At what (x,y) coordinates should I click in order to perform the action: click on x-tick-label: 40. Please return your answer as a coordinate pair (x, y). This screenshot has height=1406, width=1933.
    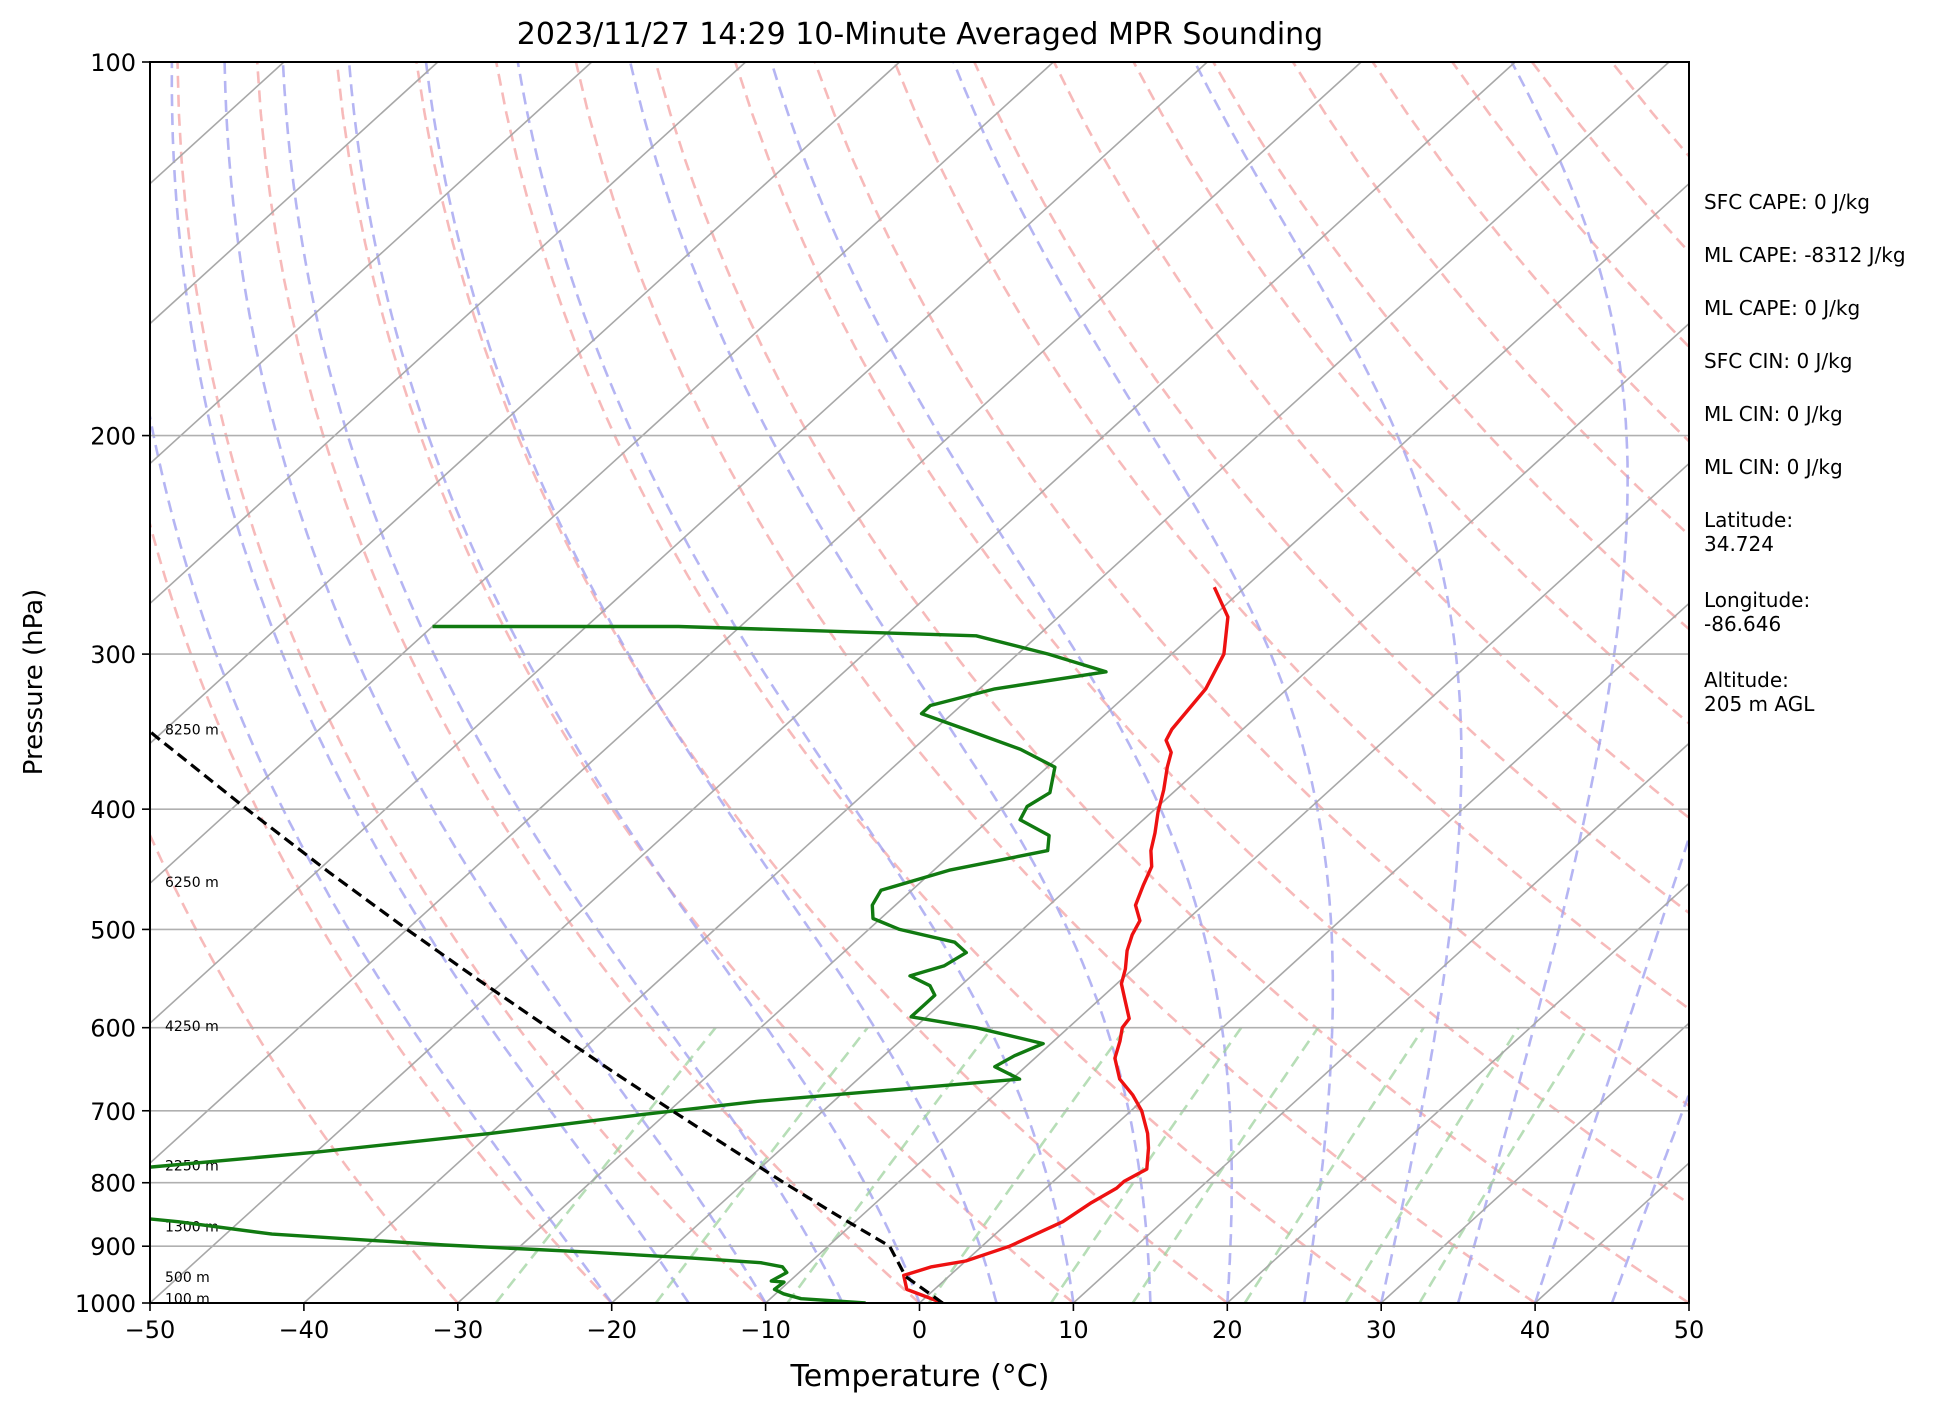
    Looking at the image, I should click on (1535, 1330).